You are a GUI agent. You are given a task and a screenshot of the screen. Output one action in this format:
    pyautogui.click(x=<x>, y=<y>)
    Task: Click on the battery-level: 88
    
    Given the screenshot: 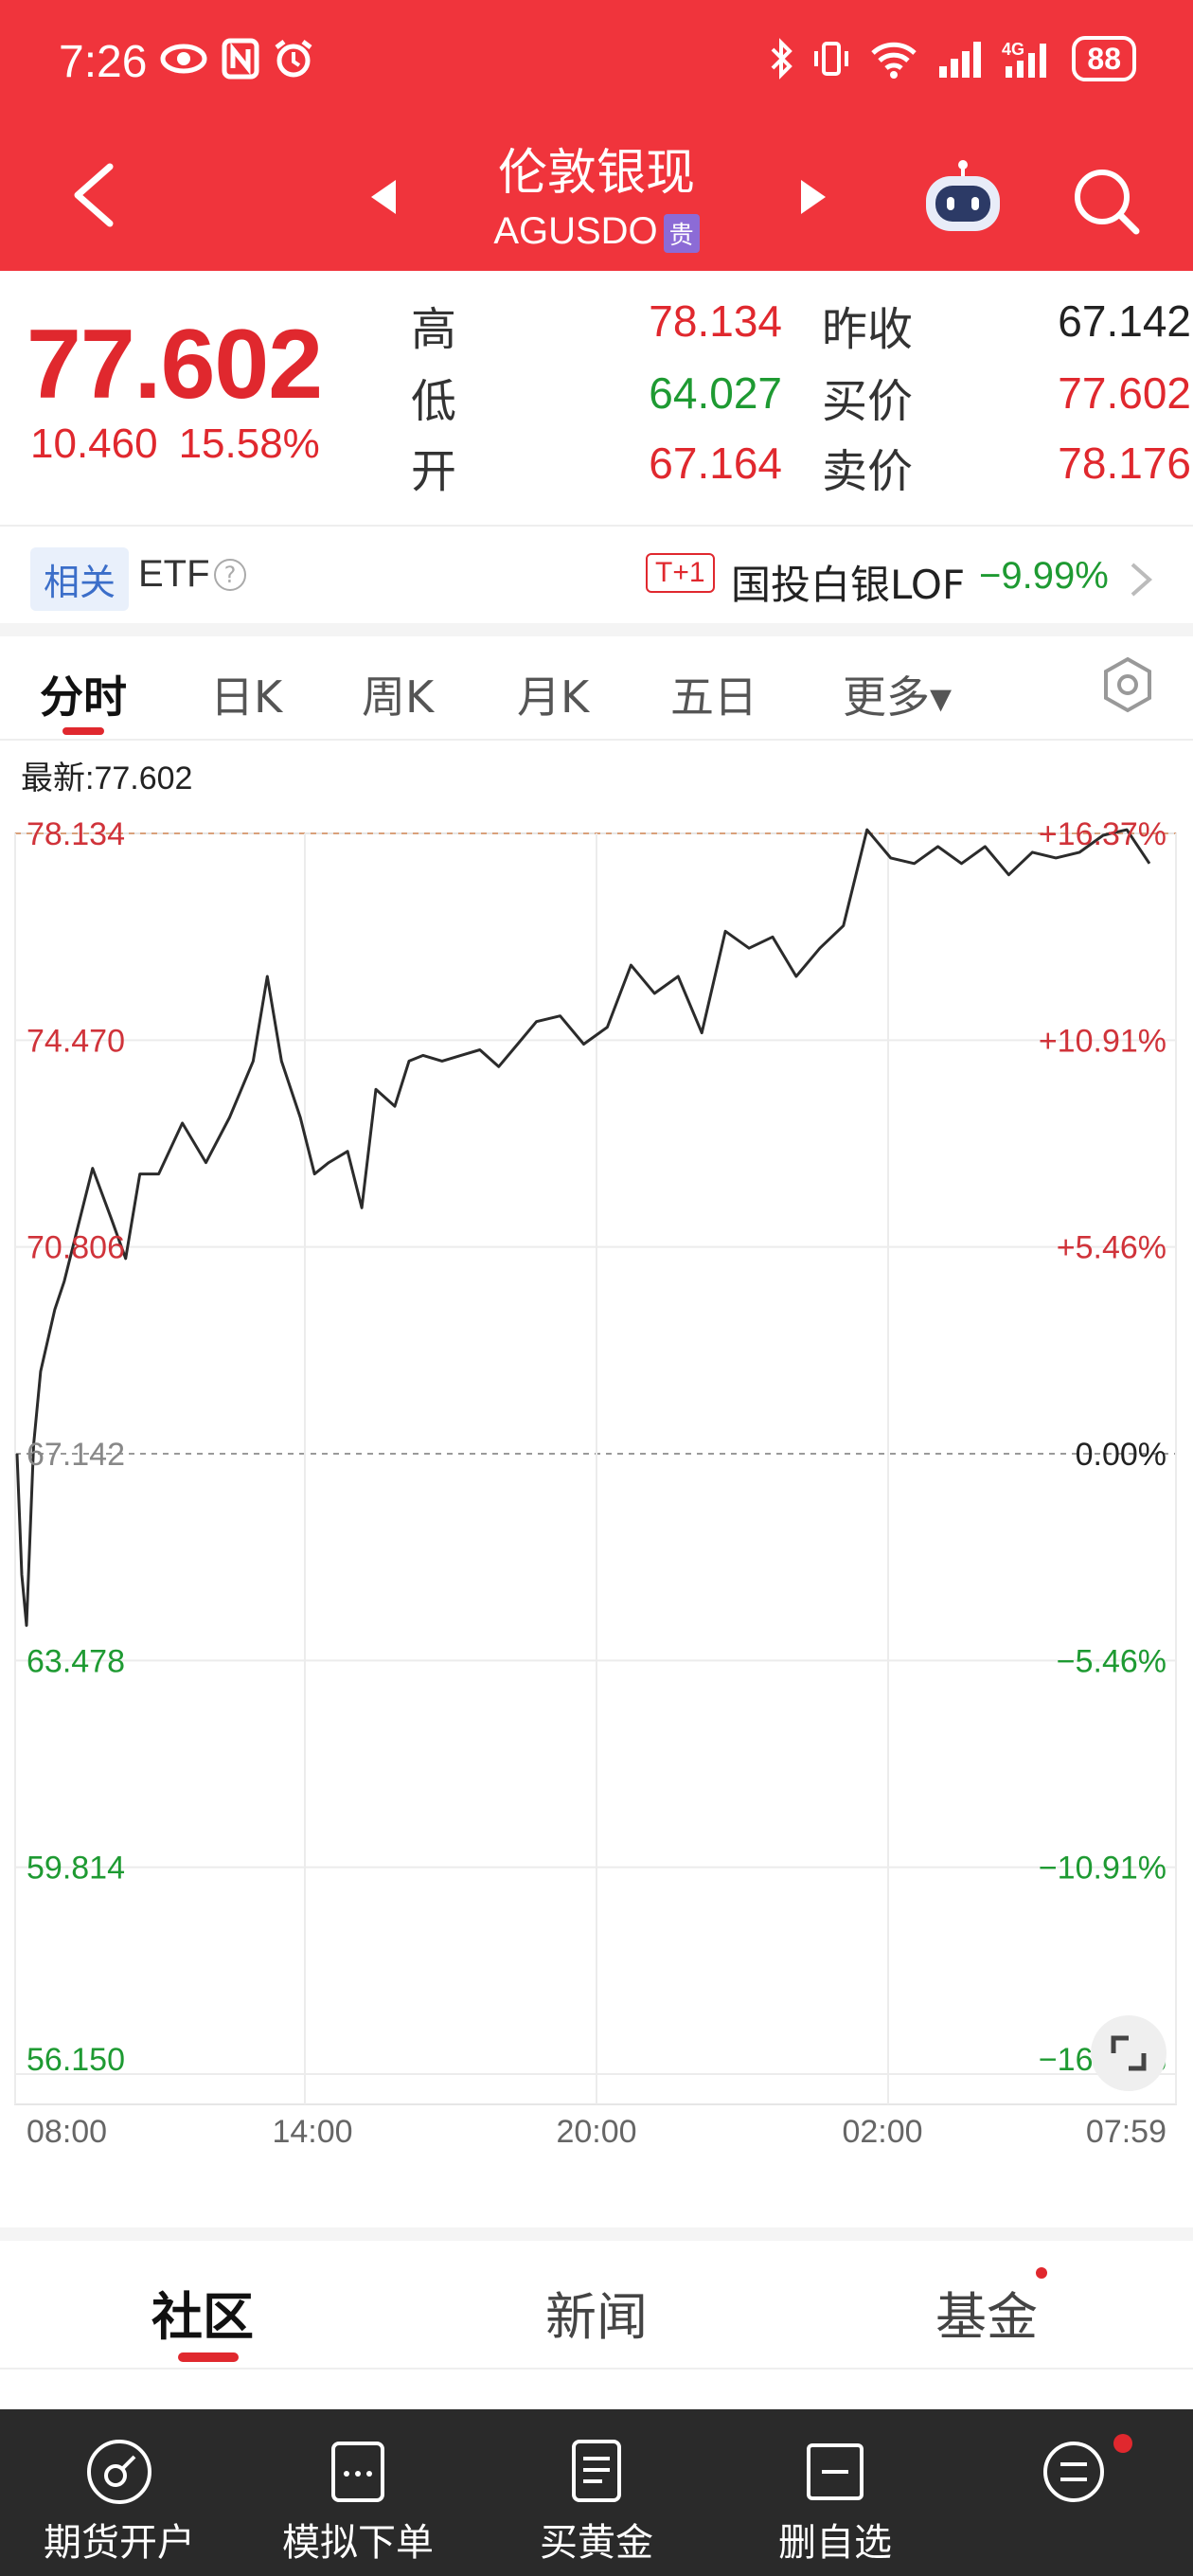 What is the action you would take?
    pyautogui.click(x=1104, y=58)
    